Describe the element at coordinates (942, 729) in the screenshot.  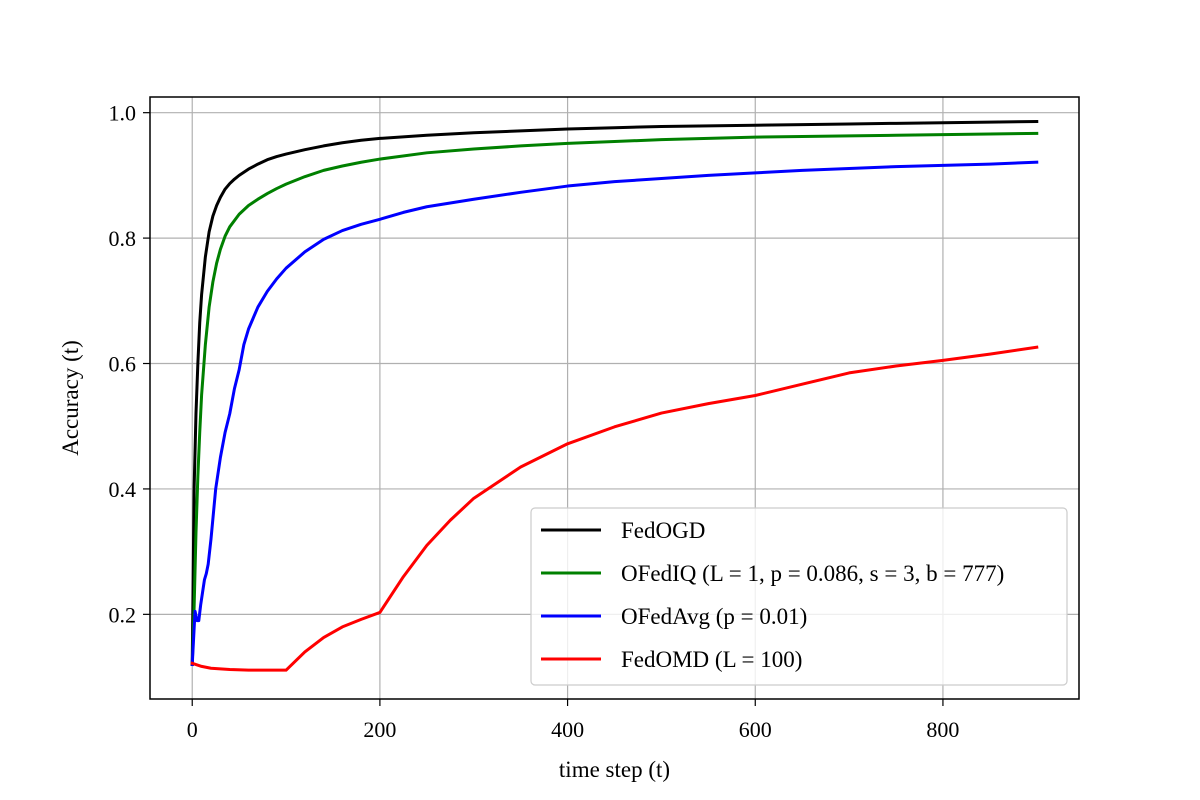
I see `x-tick-label: 800` at that location.